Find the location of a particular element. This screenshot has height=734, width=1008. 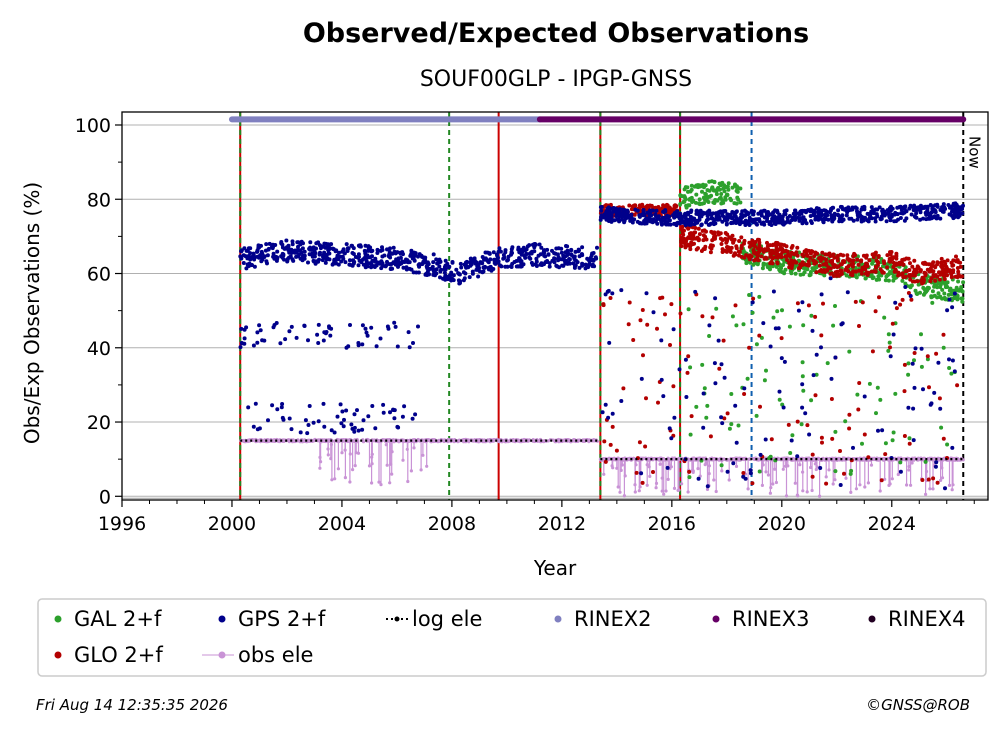

x-tick-label: 2024 is located at coordinates (892, 524).